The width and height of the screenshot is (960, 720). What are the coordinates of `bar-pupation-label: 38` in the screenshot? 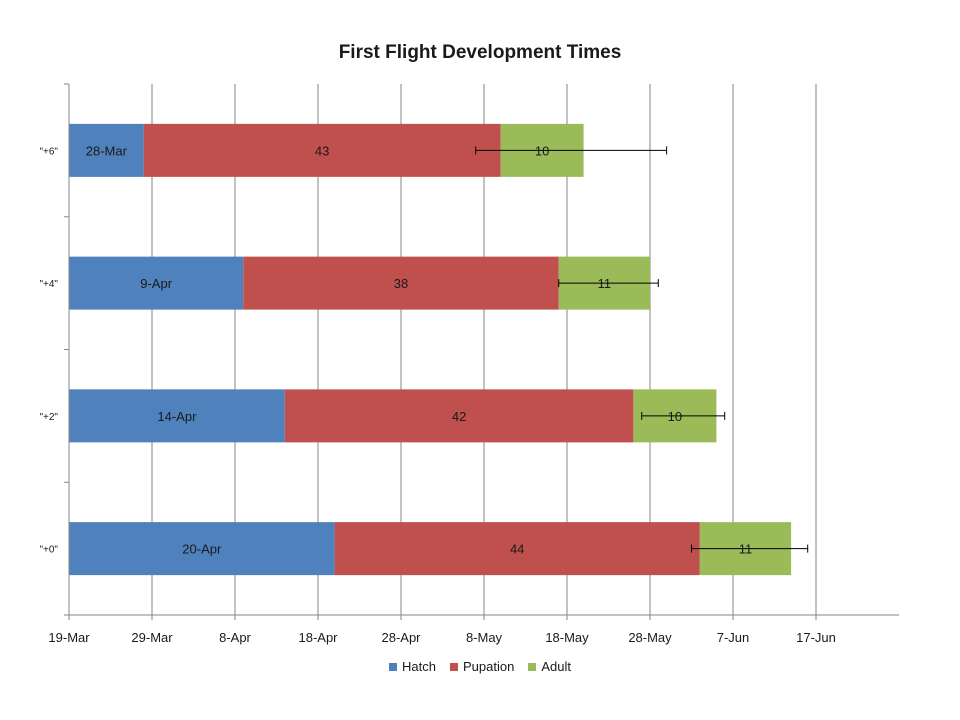 It's located at (401, 283).